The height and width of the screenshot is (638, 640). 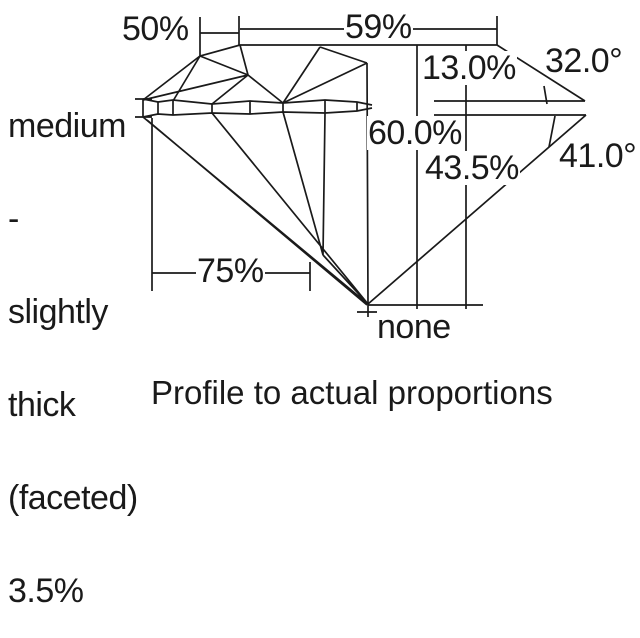 I want to click on label-total-depth-pct: 60.0%, so click(x=415, y=133).